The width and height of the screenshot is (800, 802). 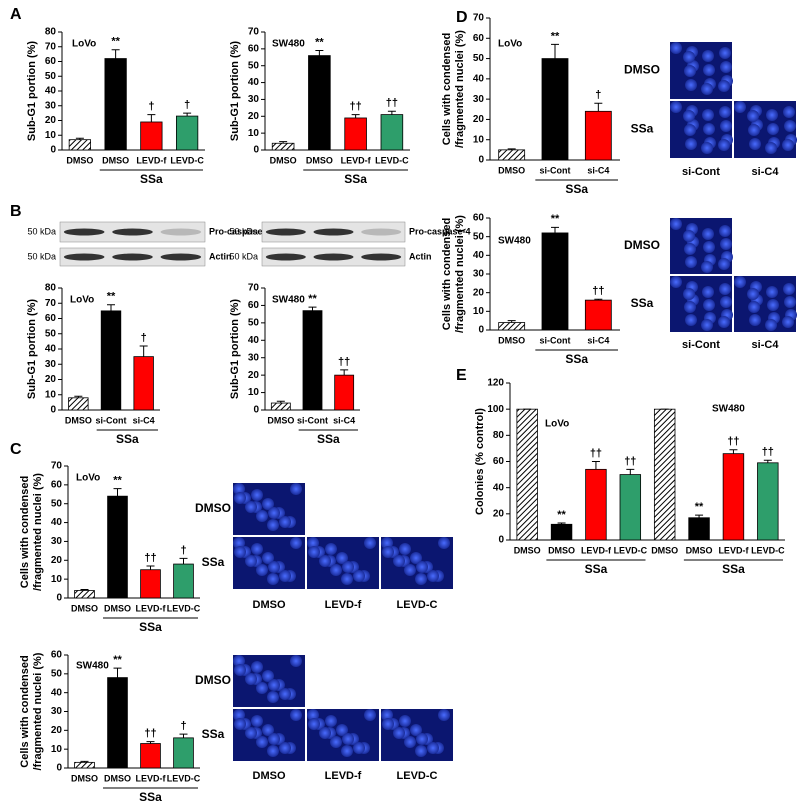 What do you see at coordinates (701, 345) in the screenshot?
I see `column-label: si-Cont` at bounding box center [701, 345].